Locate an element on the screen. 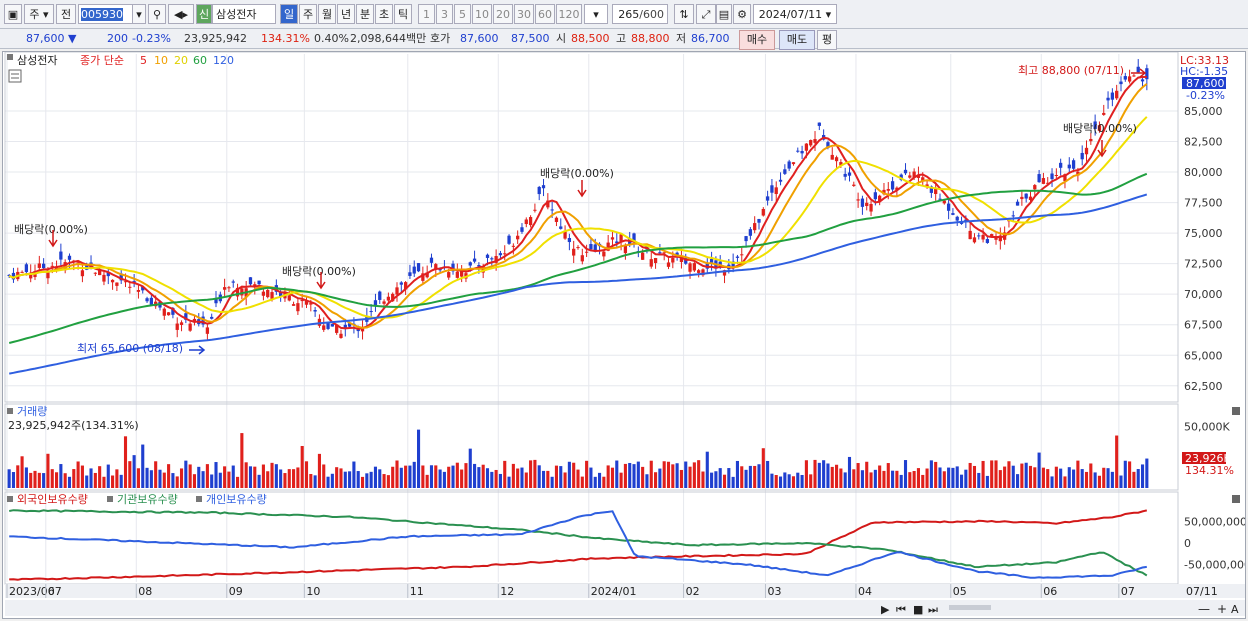  save-icon: ▤ is located at coordinates (724, 14).